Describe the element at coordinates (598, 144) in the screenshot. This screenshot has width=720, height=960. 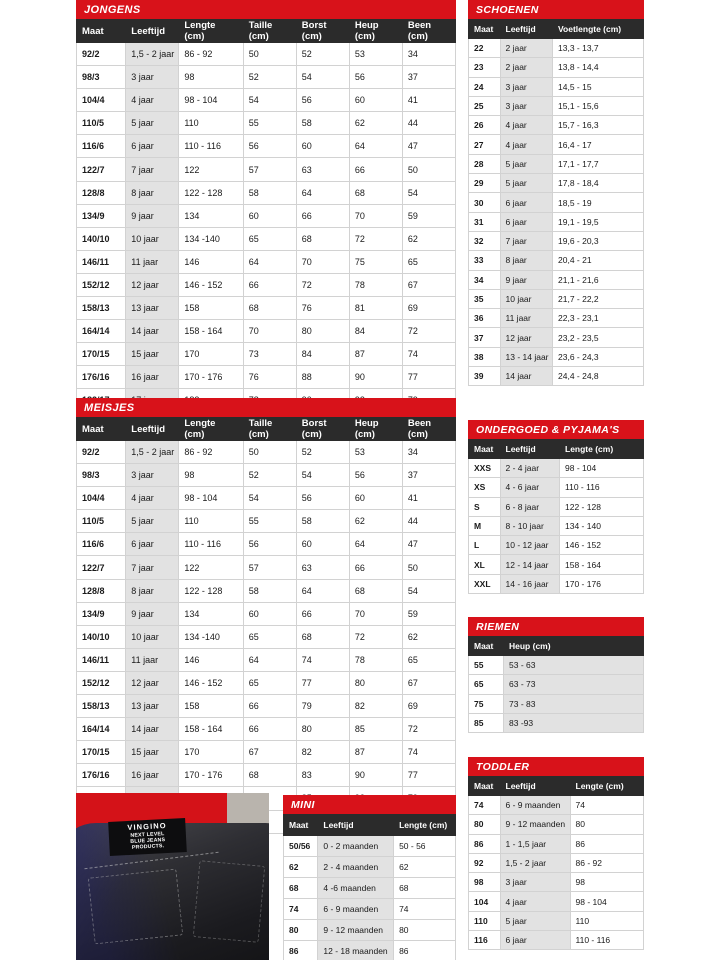
I see `measurement-cell: 16,4 - 17` at that location.